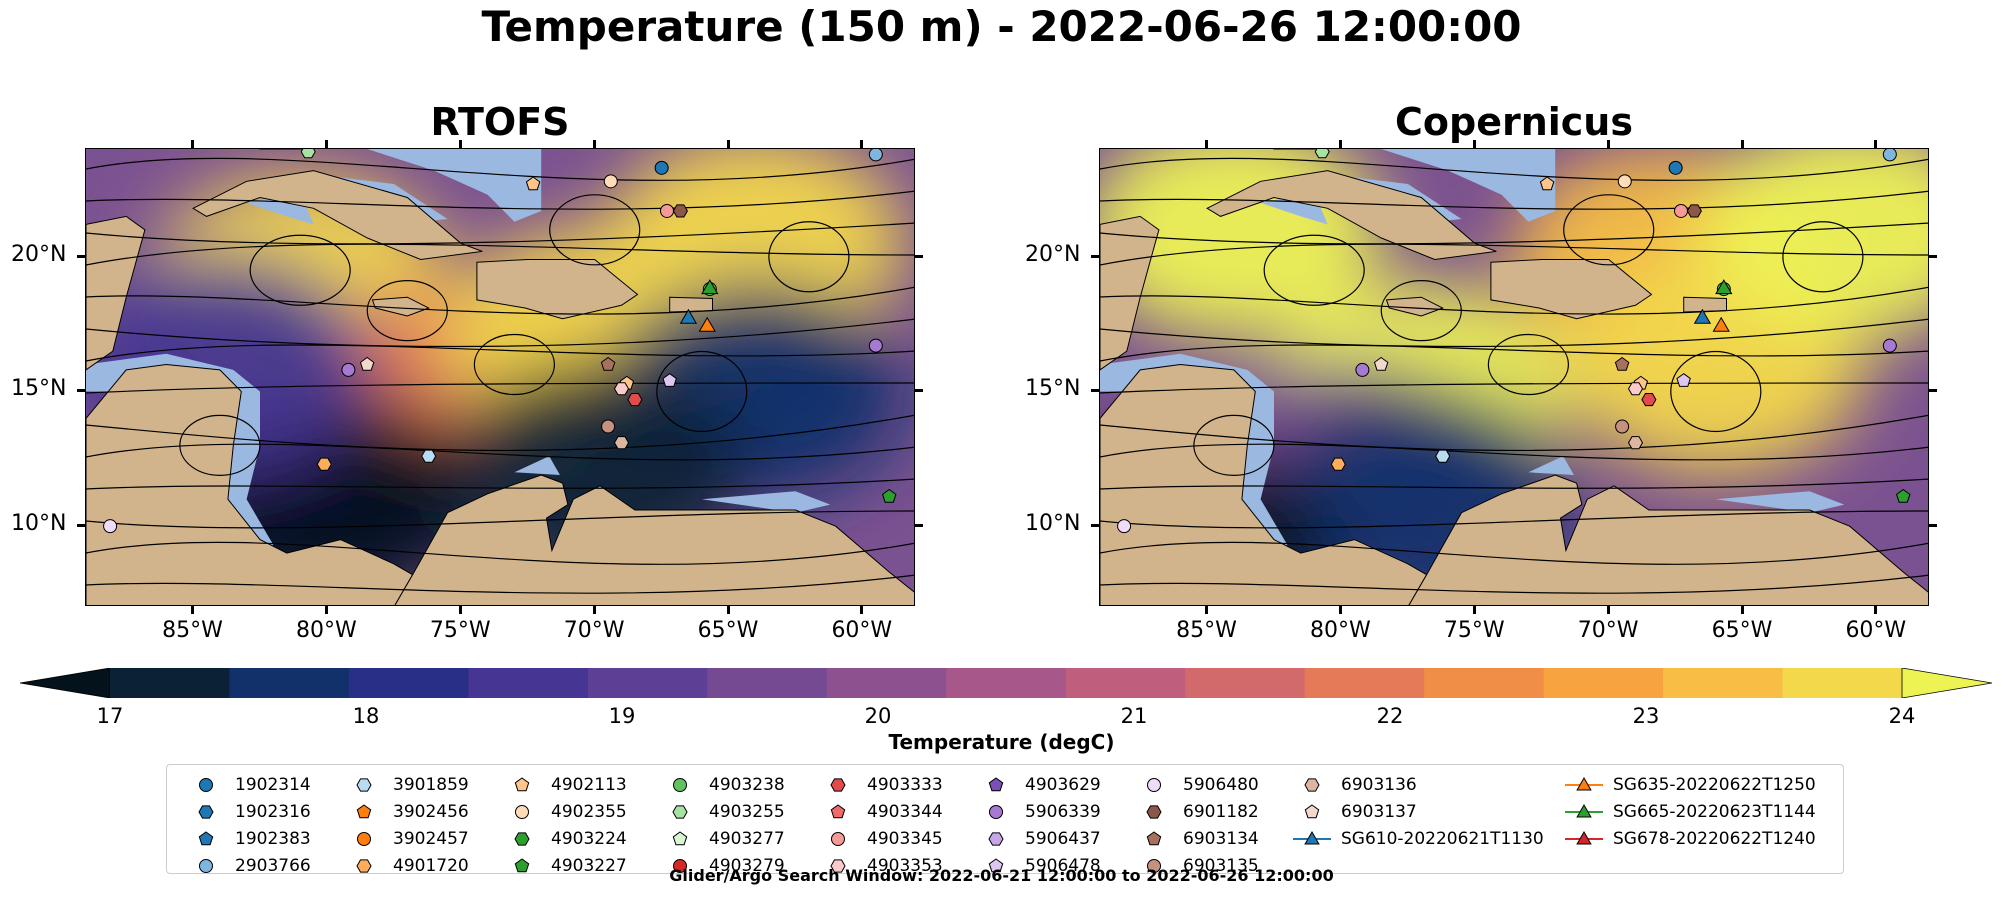  Describe the element at coordinates (1902, 716) in the screenshot. I see `colorbar-tick-label: 24` at that location.